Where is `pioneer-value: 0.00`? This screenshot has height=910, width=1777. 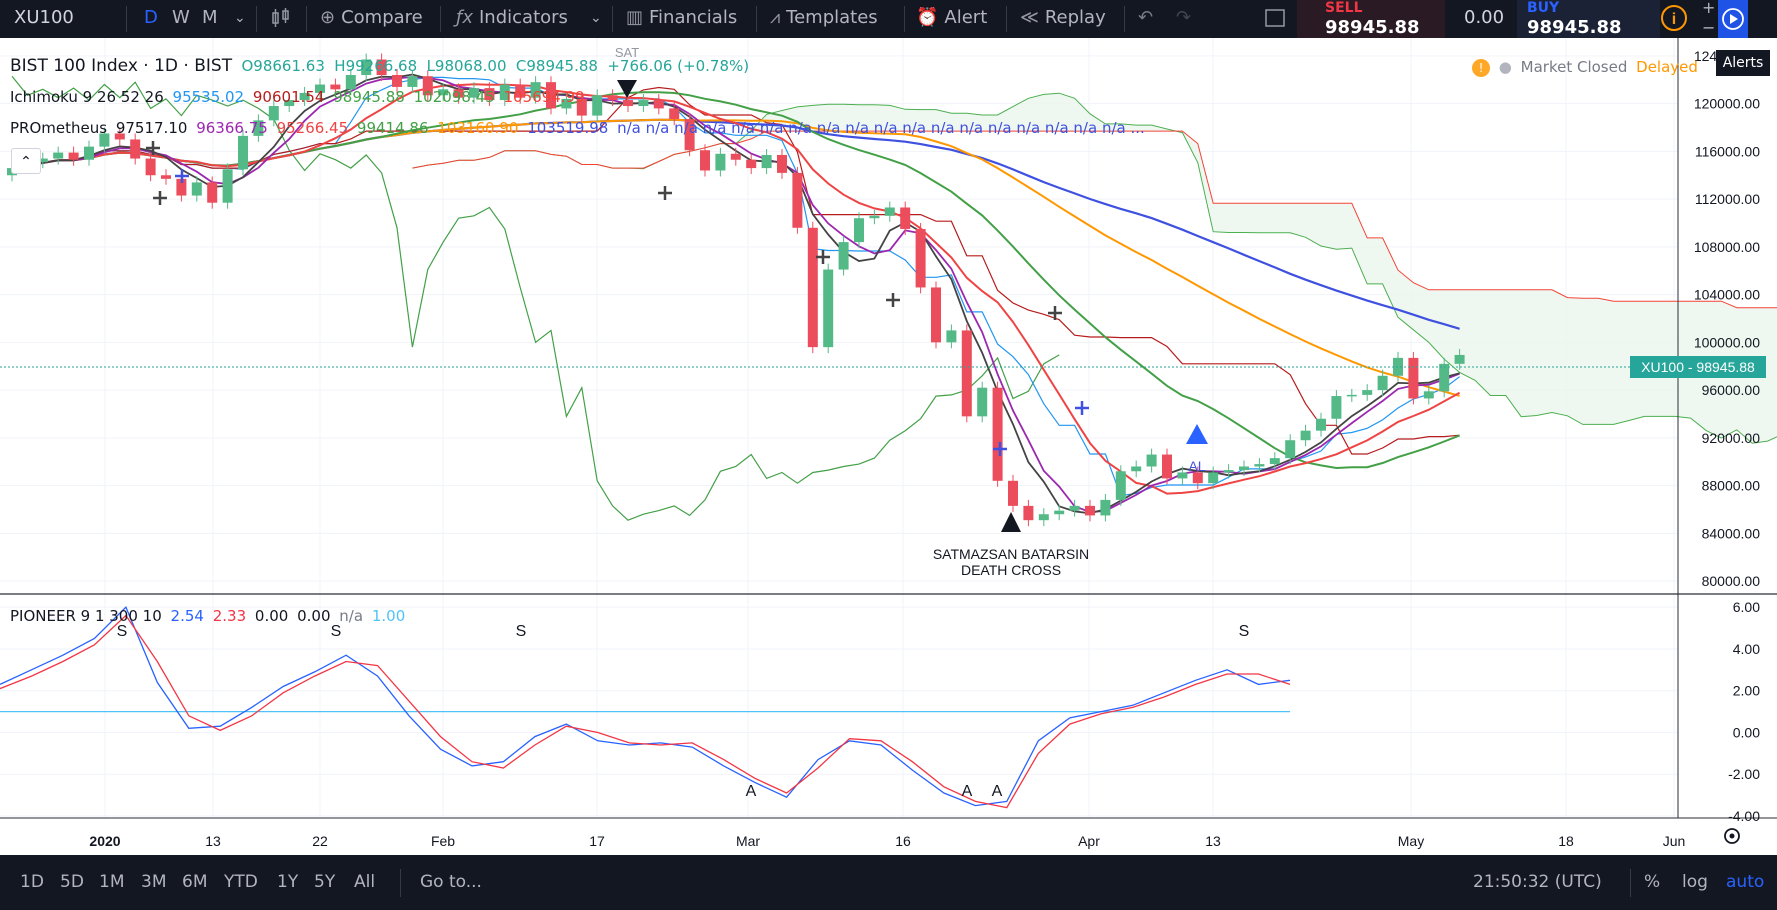
pioneer-value: 0.00 is located at coordinates (271, 616).